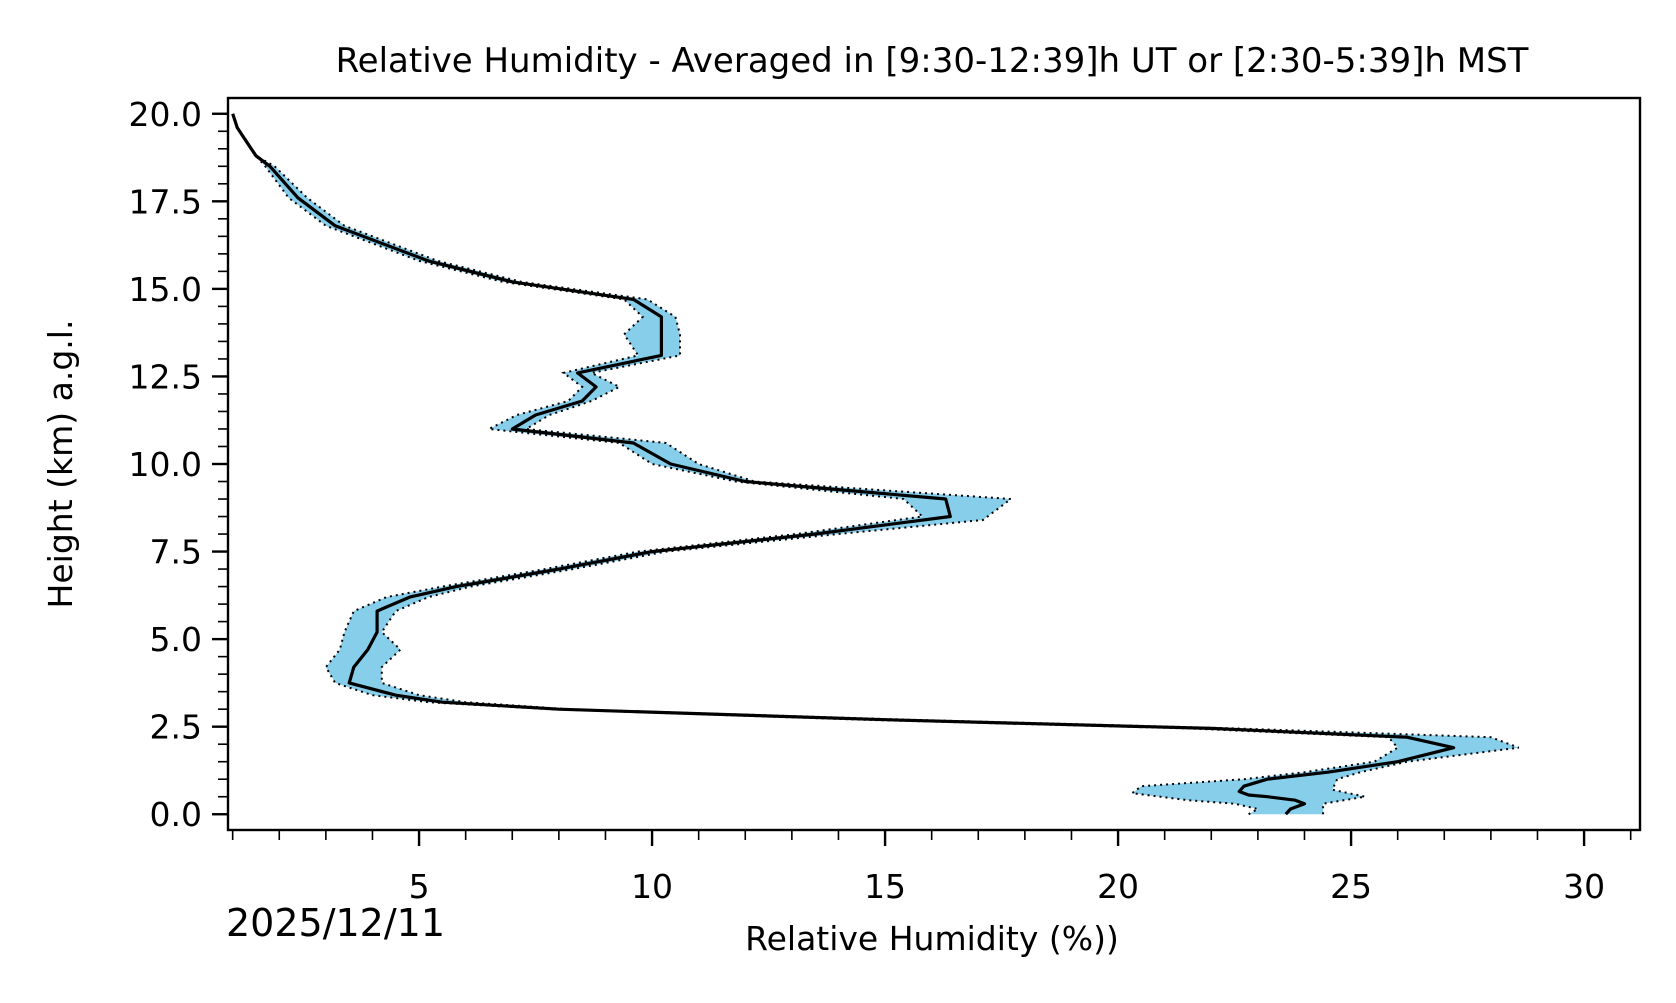 The width and height of the screenshot is (1676, 1003). Describe the element at coordinates (165, 289) in the screenshot. I see `y-tick-label: 15.0` at that location.